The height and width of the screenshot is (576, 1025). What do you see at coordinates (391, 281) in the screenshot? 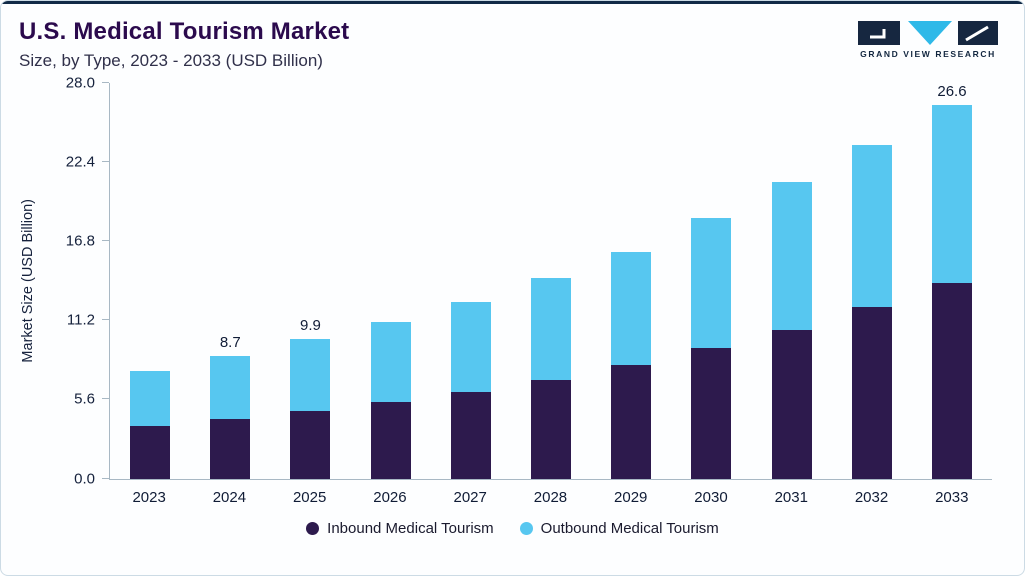
I see `bar-column-2026` at bounding box center [391, 281].